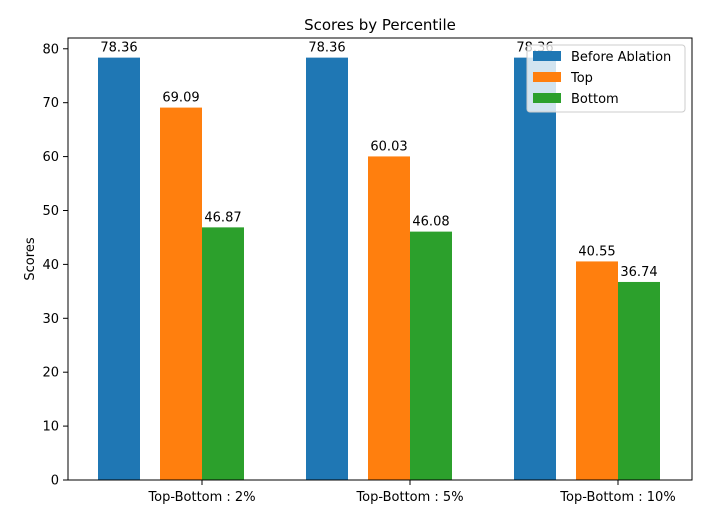 This screenshot has width=716, height=522. I want to click on y-tick-label: 70, so click(50, 103).